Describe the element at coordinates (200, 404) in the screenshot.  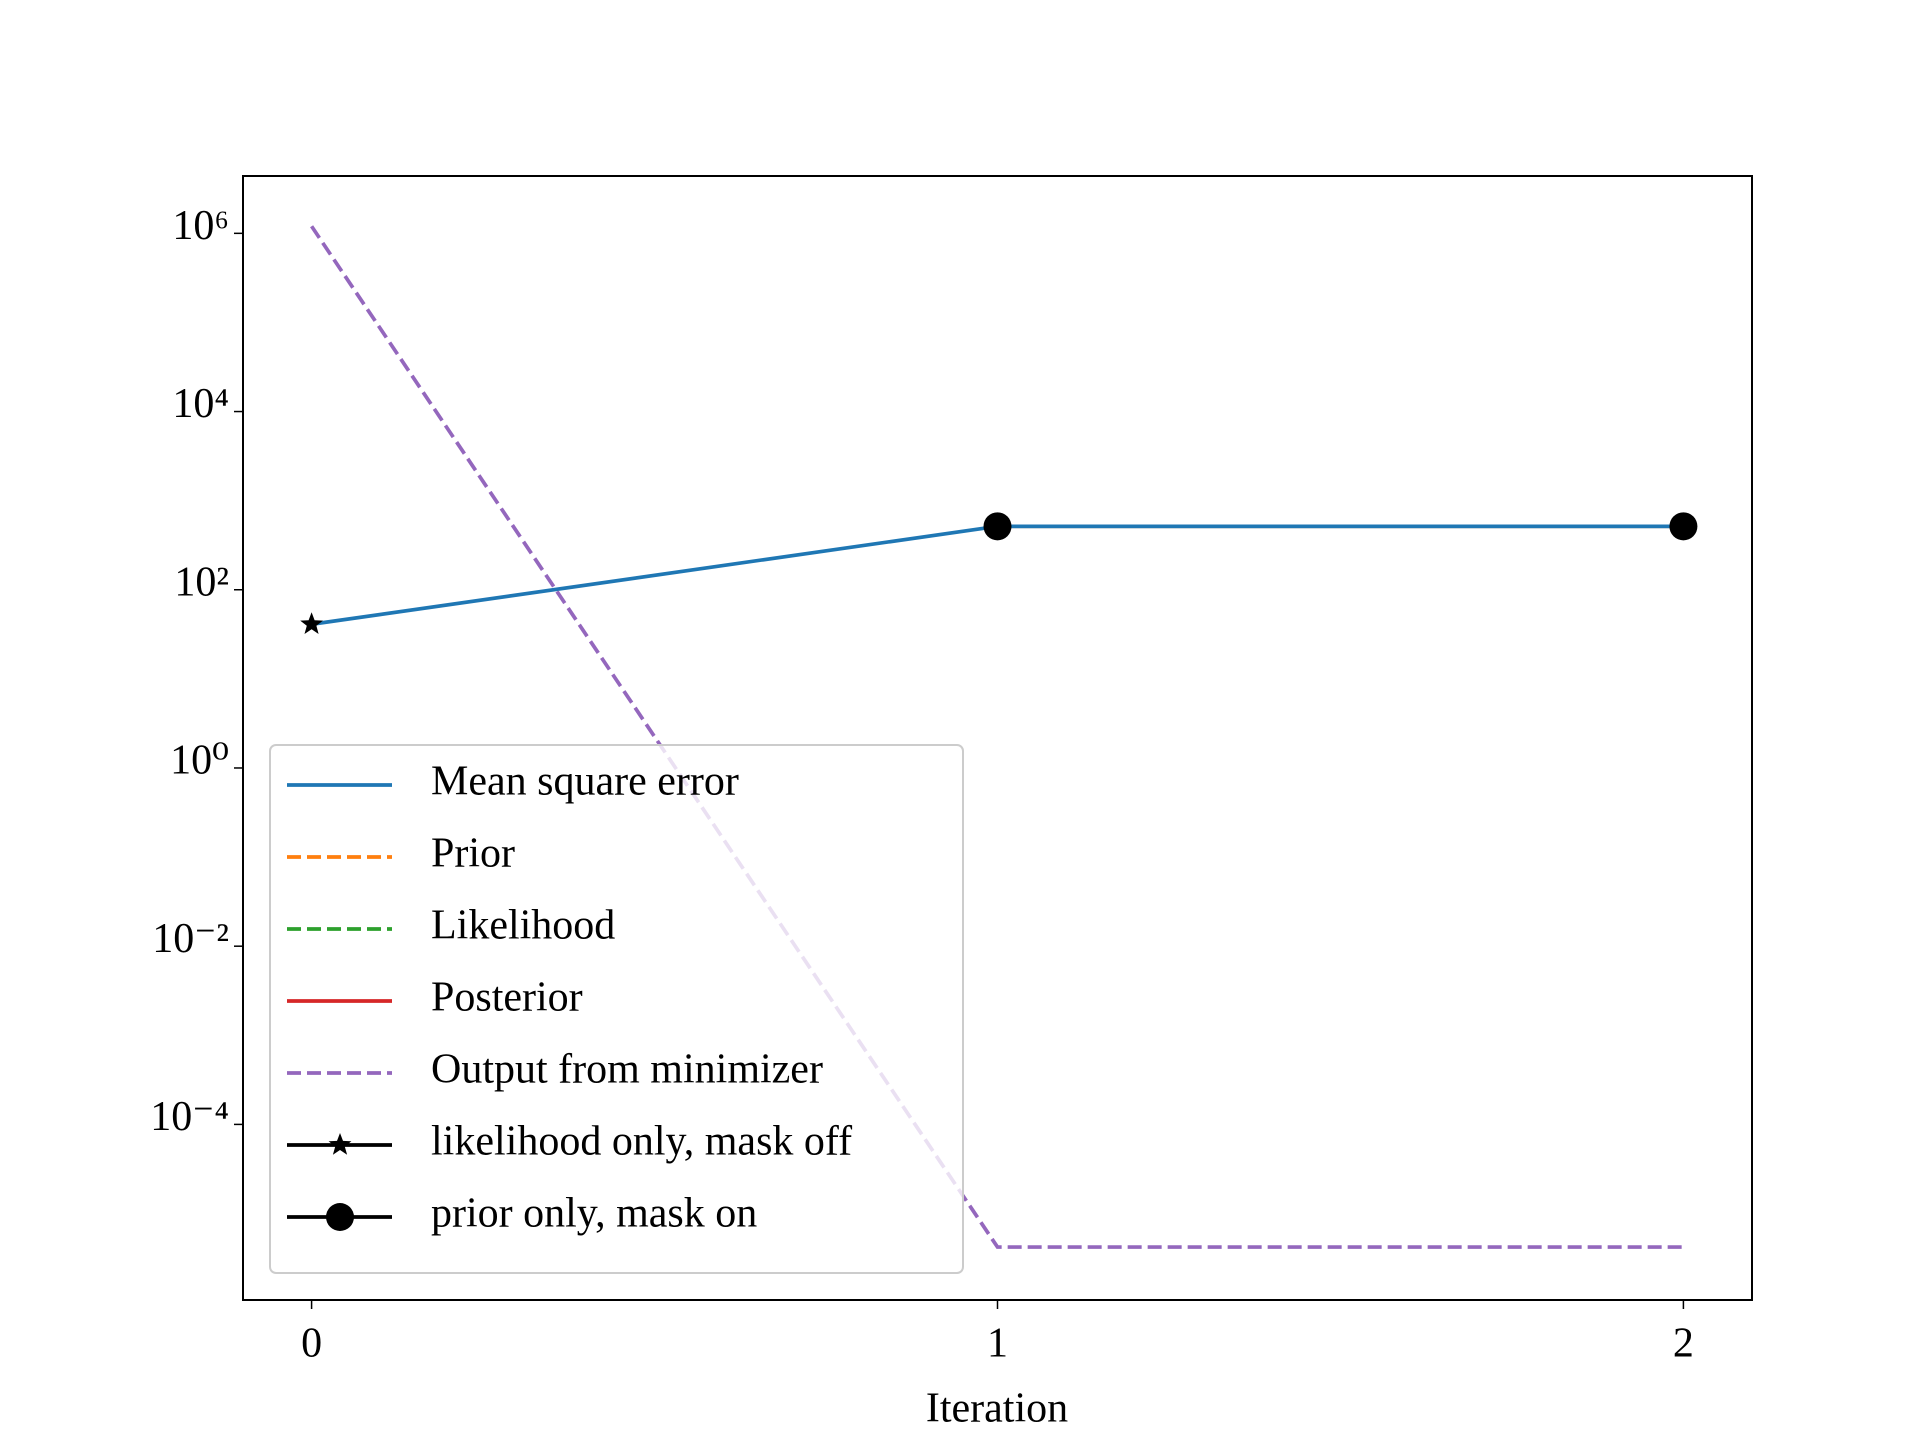
I see `y-tick-label: 10⁴` at that location.